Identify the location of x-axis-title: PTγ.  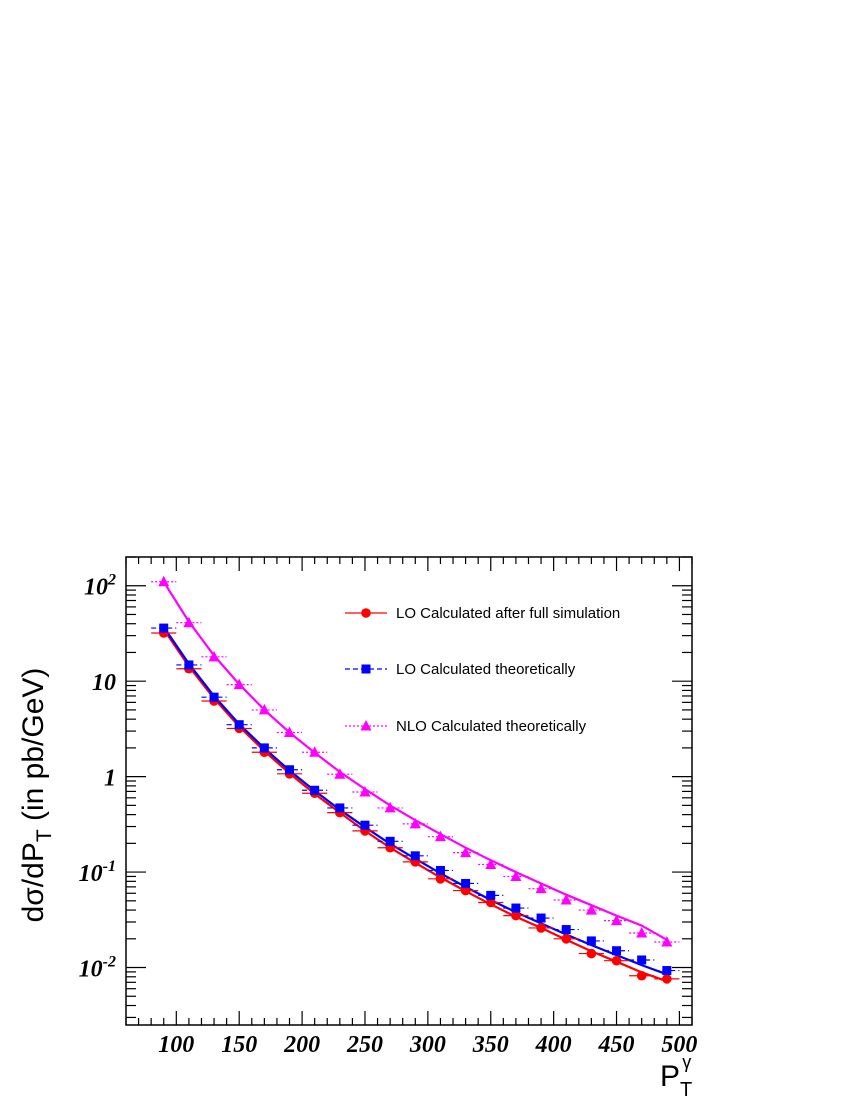
(676, 1076).